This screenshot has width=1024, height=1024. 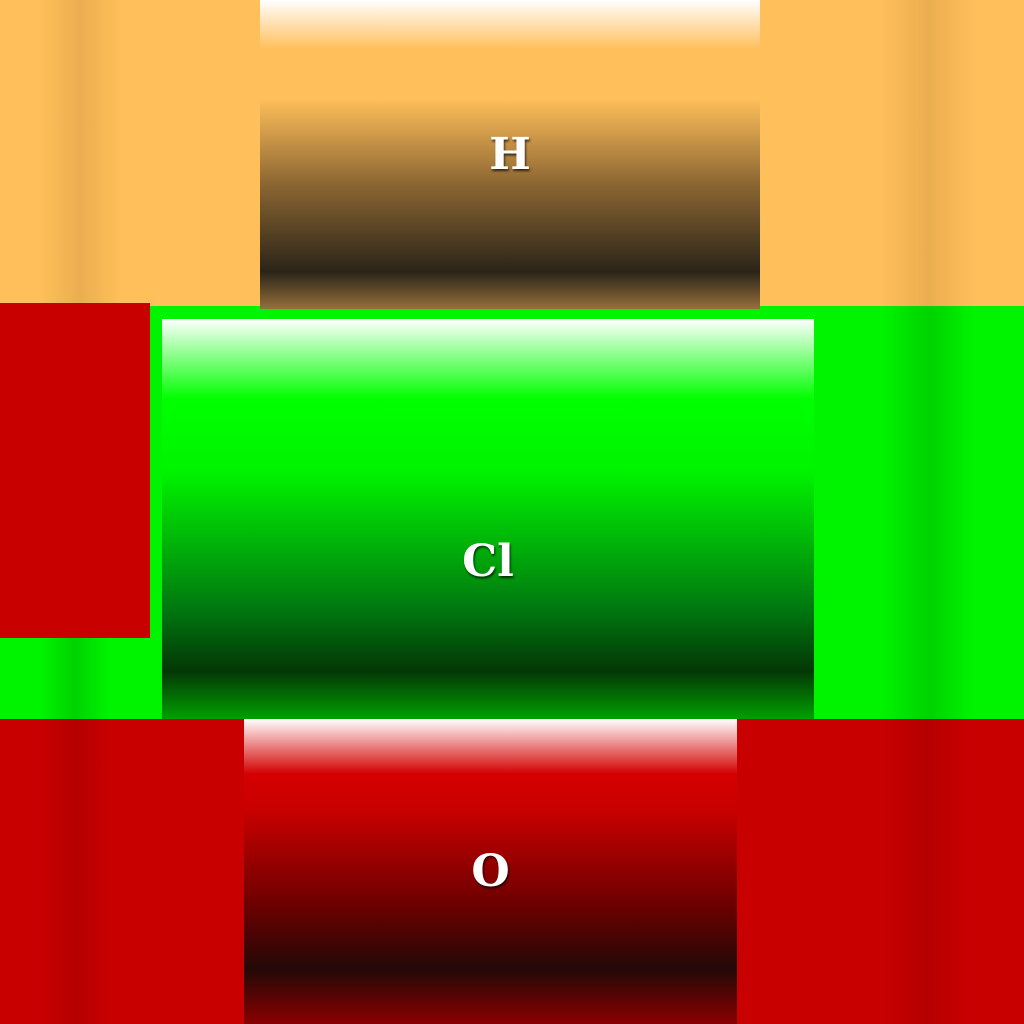 I want to click on oxygen-panel: O, so click(x=490, y=871).